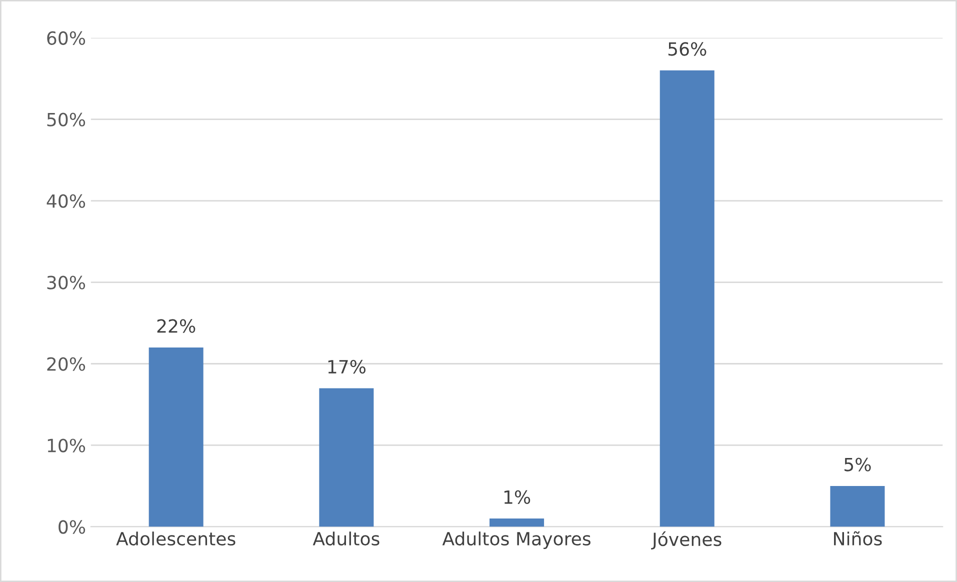 The width and height of the screenshot is (957, 582). I want to click on data-label: 56%, so click(687, 49).